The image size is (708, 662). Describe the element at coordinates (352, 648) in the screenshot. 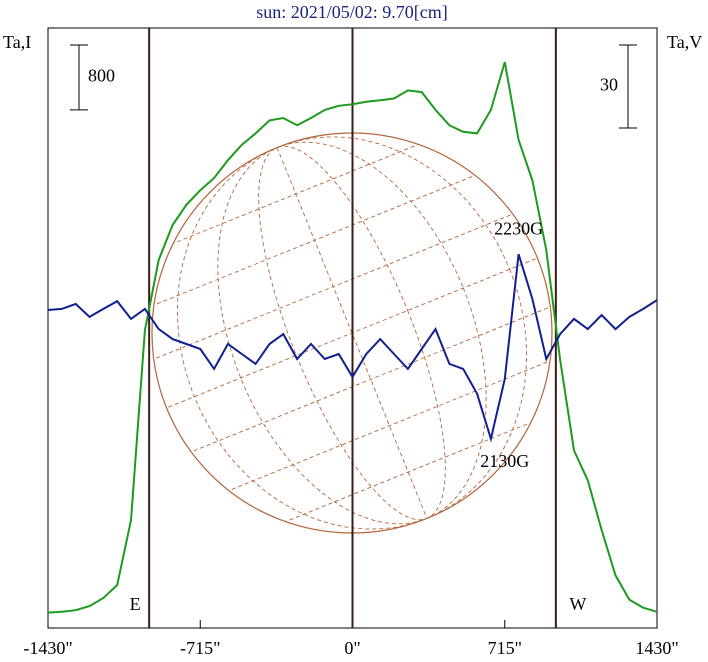

I see `x-tick-label: 0"` at that location.